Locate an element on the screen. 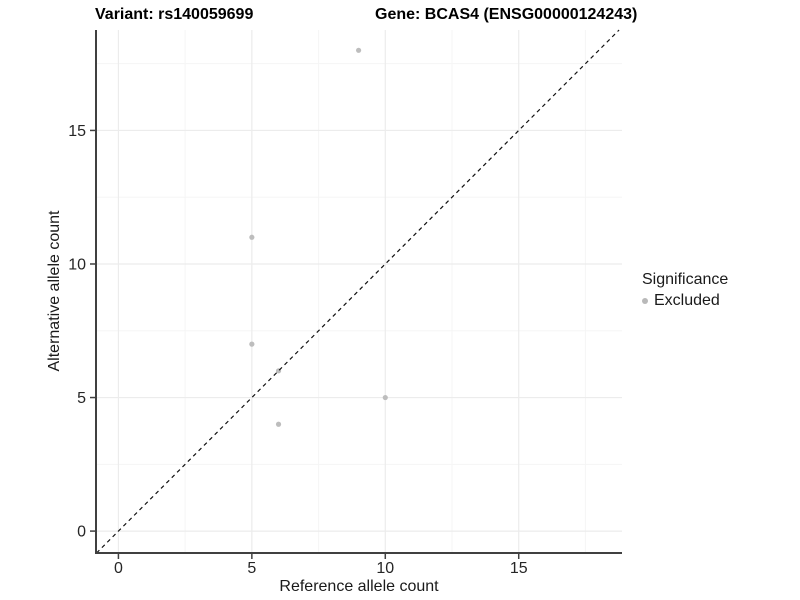 This screenshot has width=800, height=600. x-tick-label: 0 is located at coordinates (118, 568).